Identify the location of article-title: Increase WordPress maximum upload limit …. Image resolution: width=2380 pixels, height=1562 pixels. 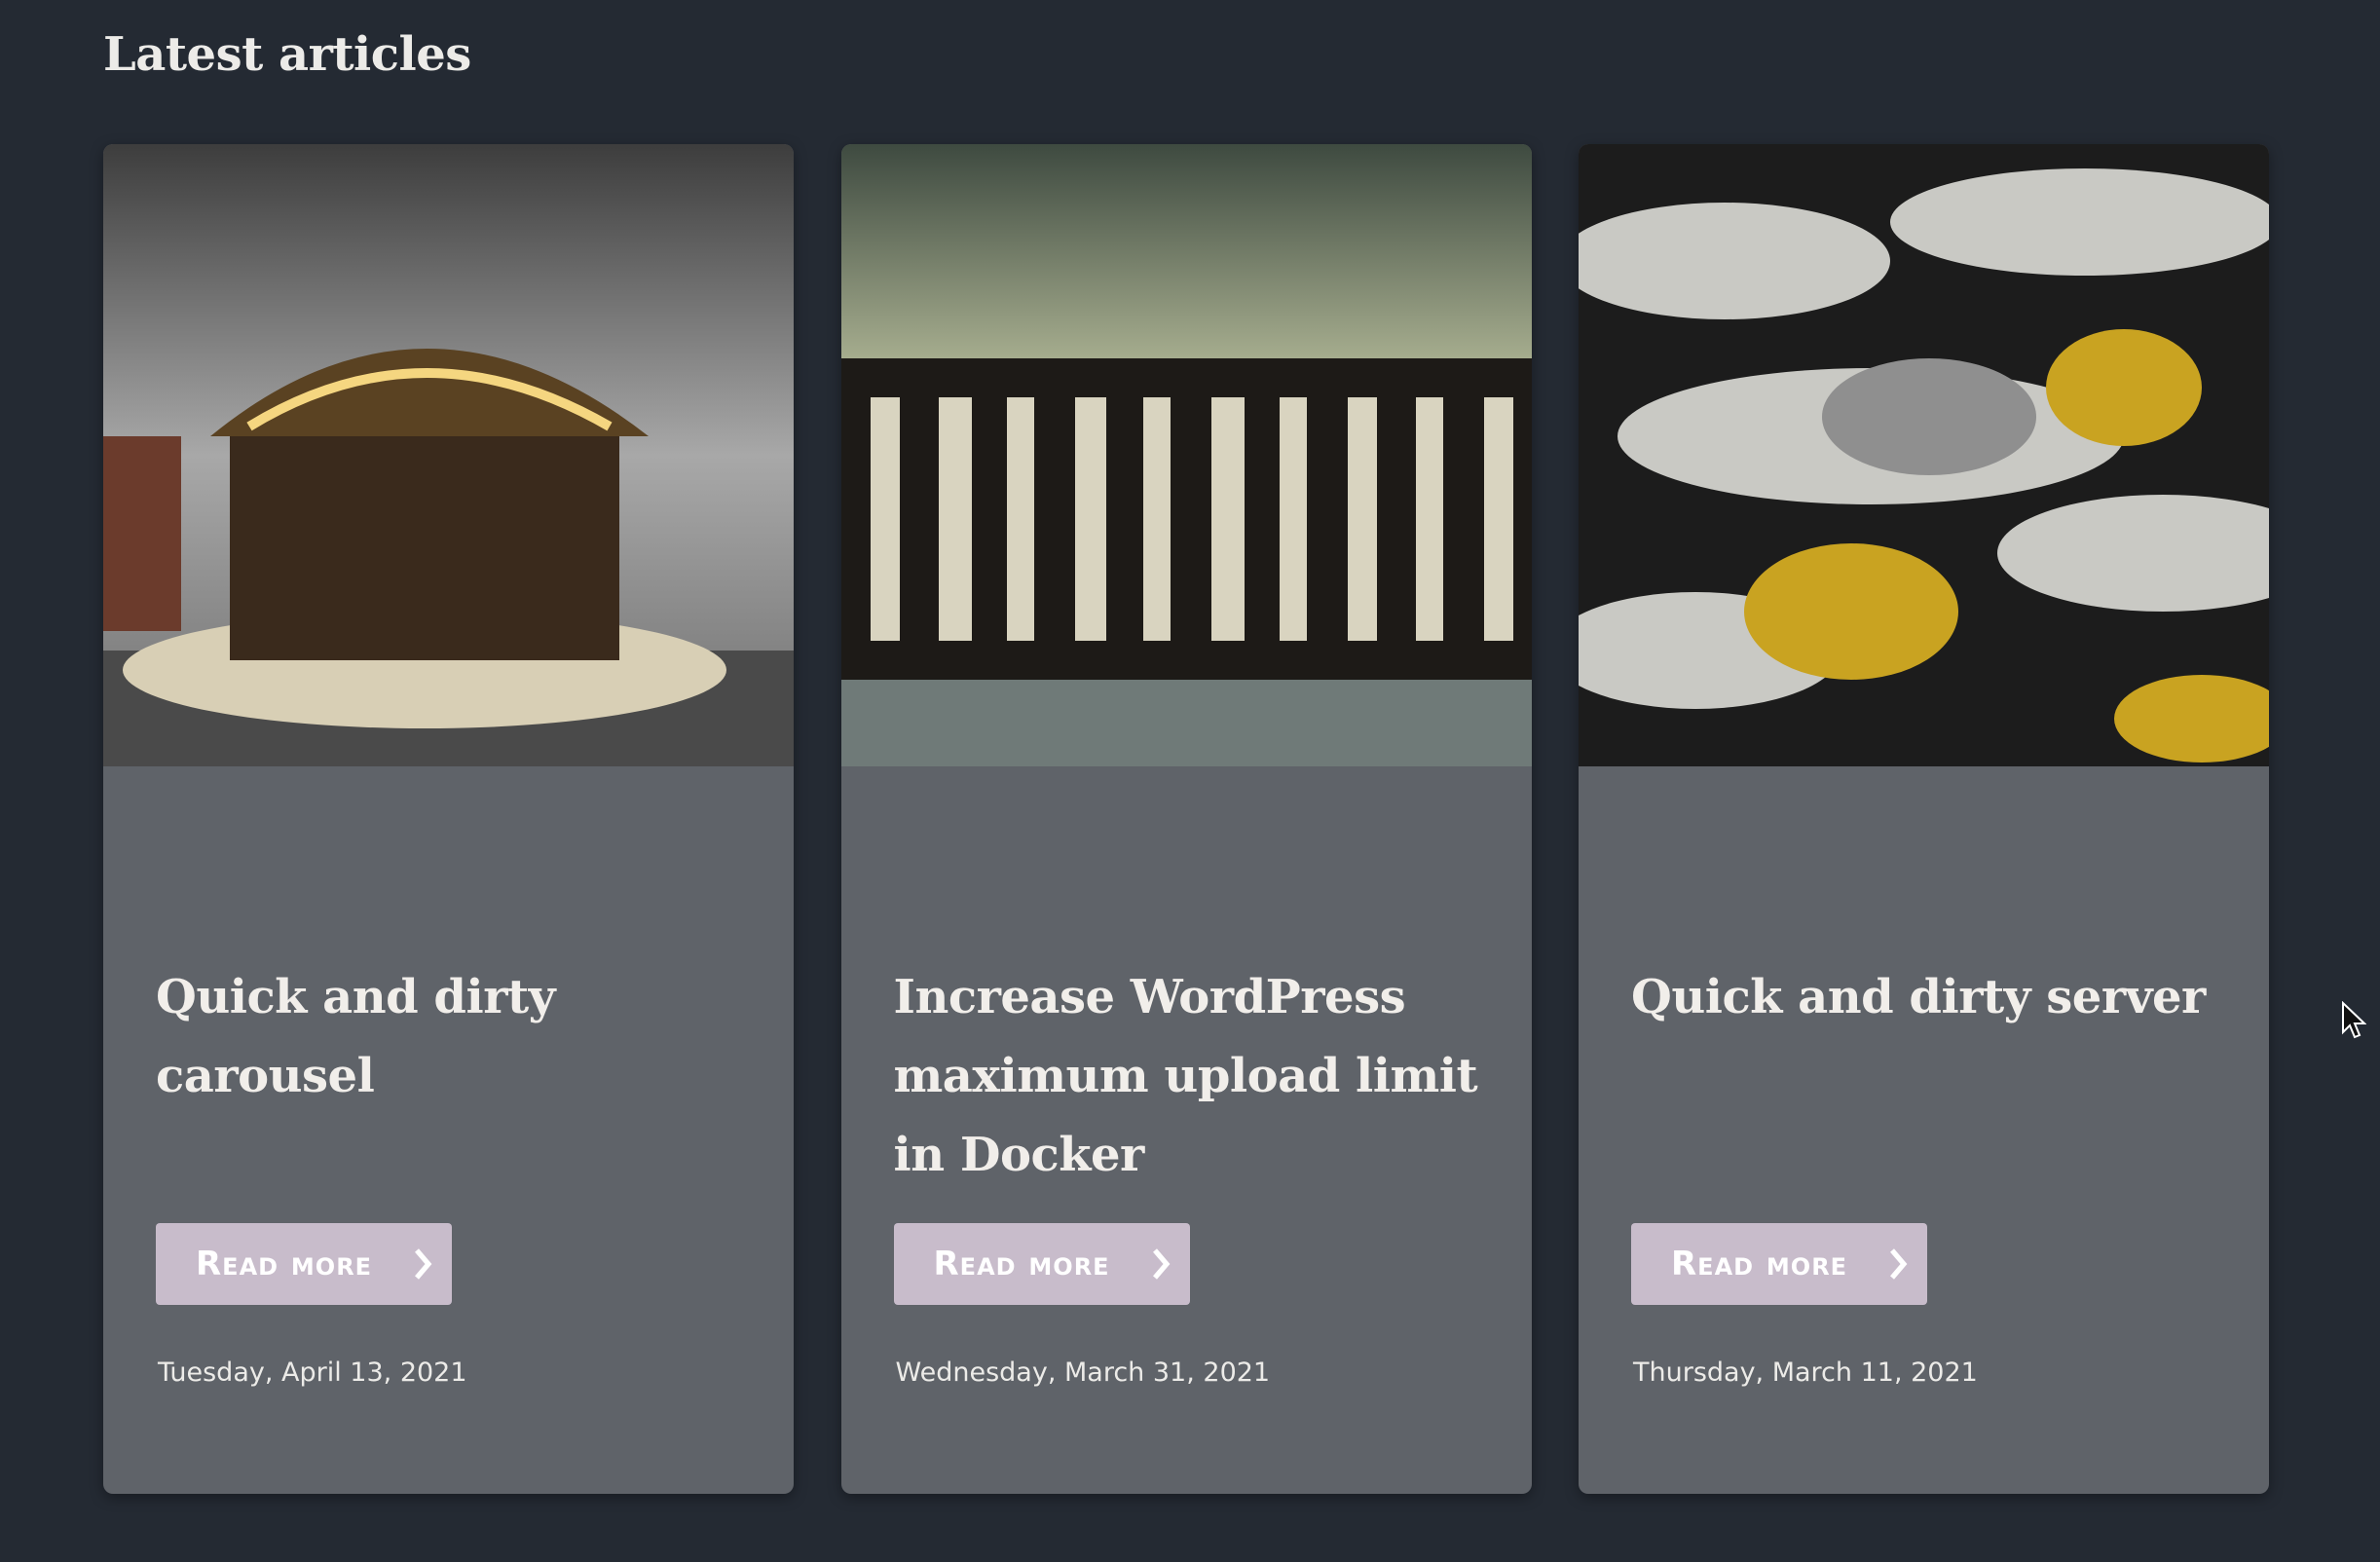
(1185, 1076).